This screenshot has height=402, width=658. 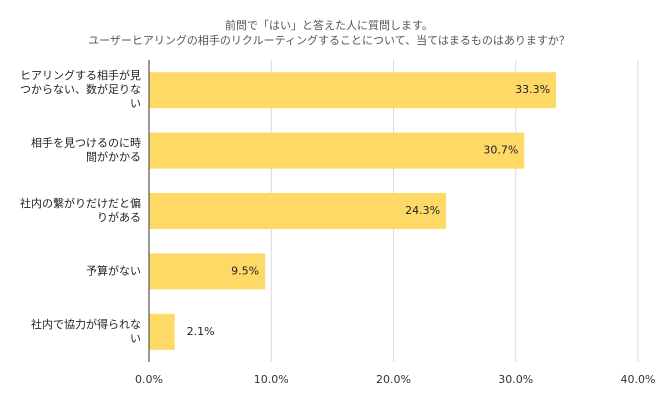 What do you see at coordinates (119, 217) in the screenshot?
I see `category-label-line: りがある` at bounding box center [119, 217].